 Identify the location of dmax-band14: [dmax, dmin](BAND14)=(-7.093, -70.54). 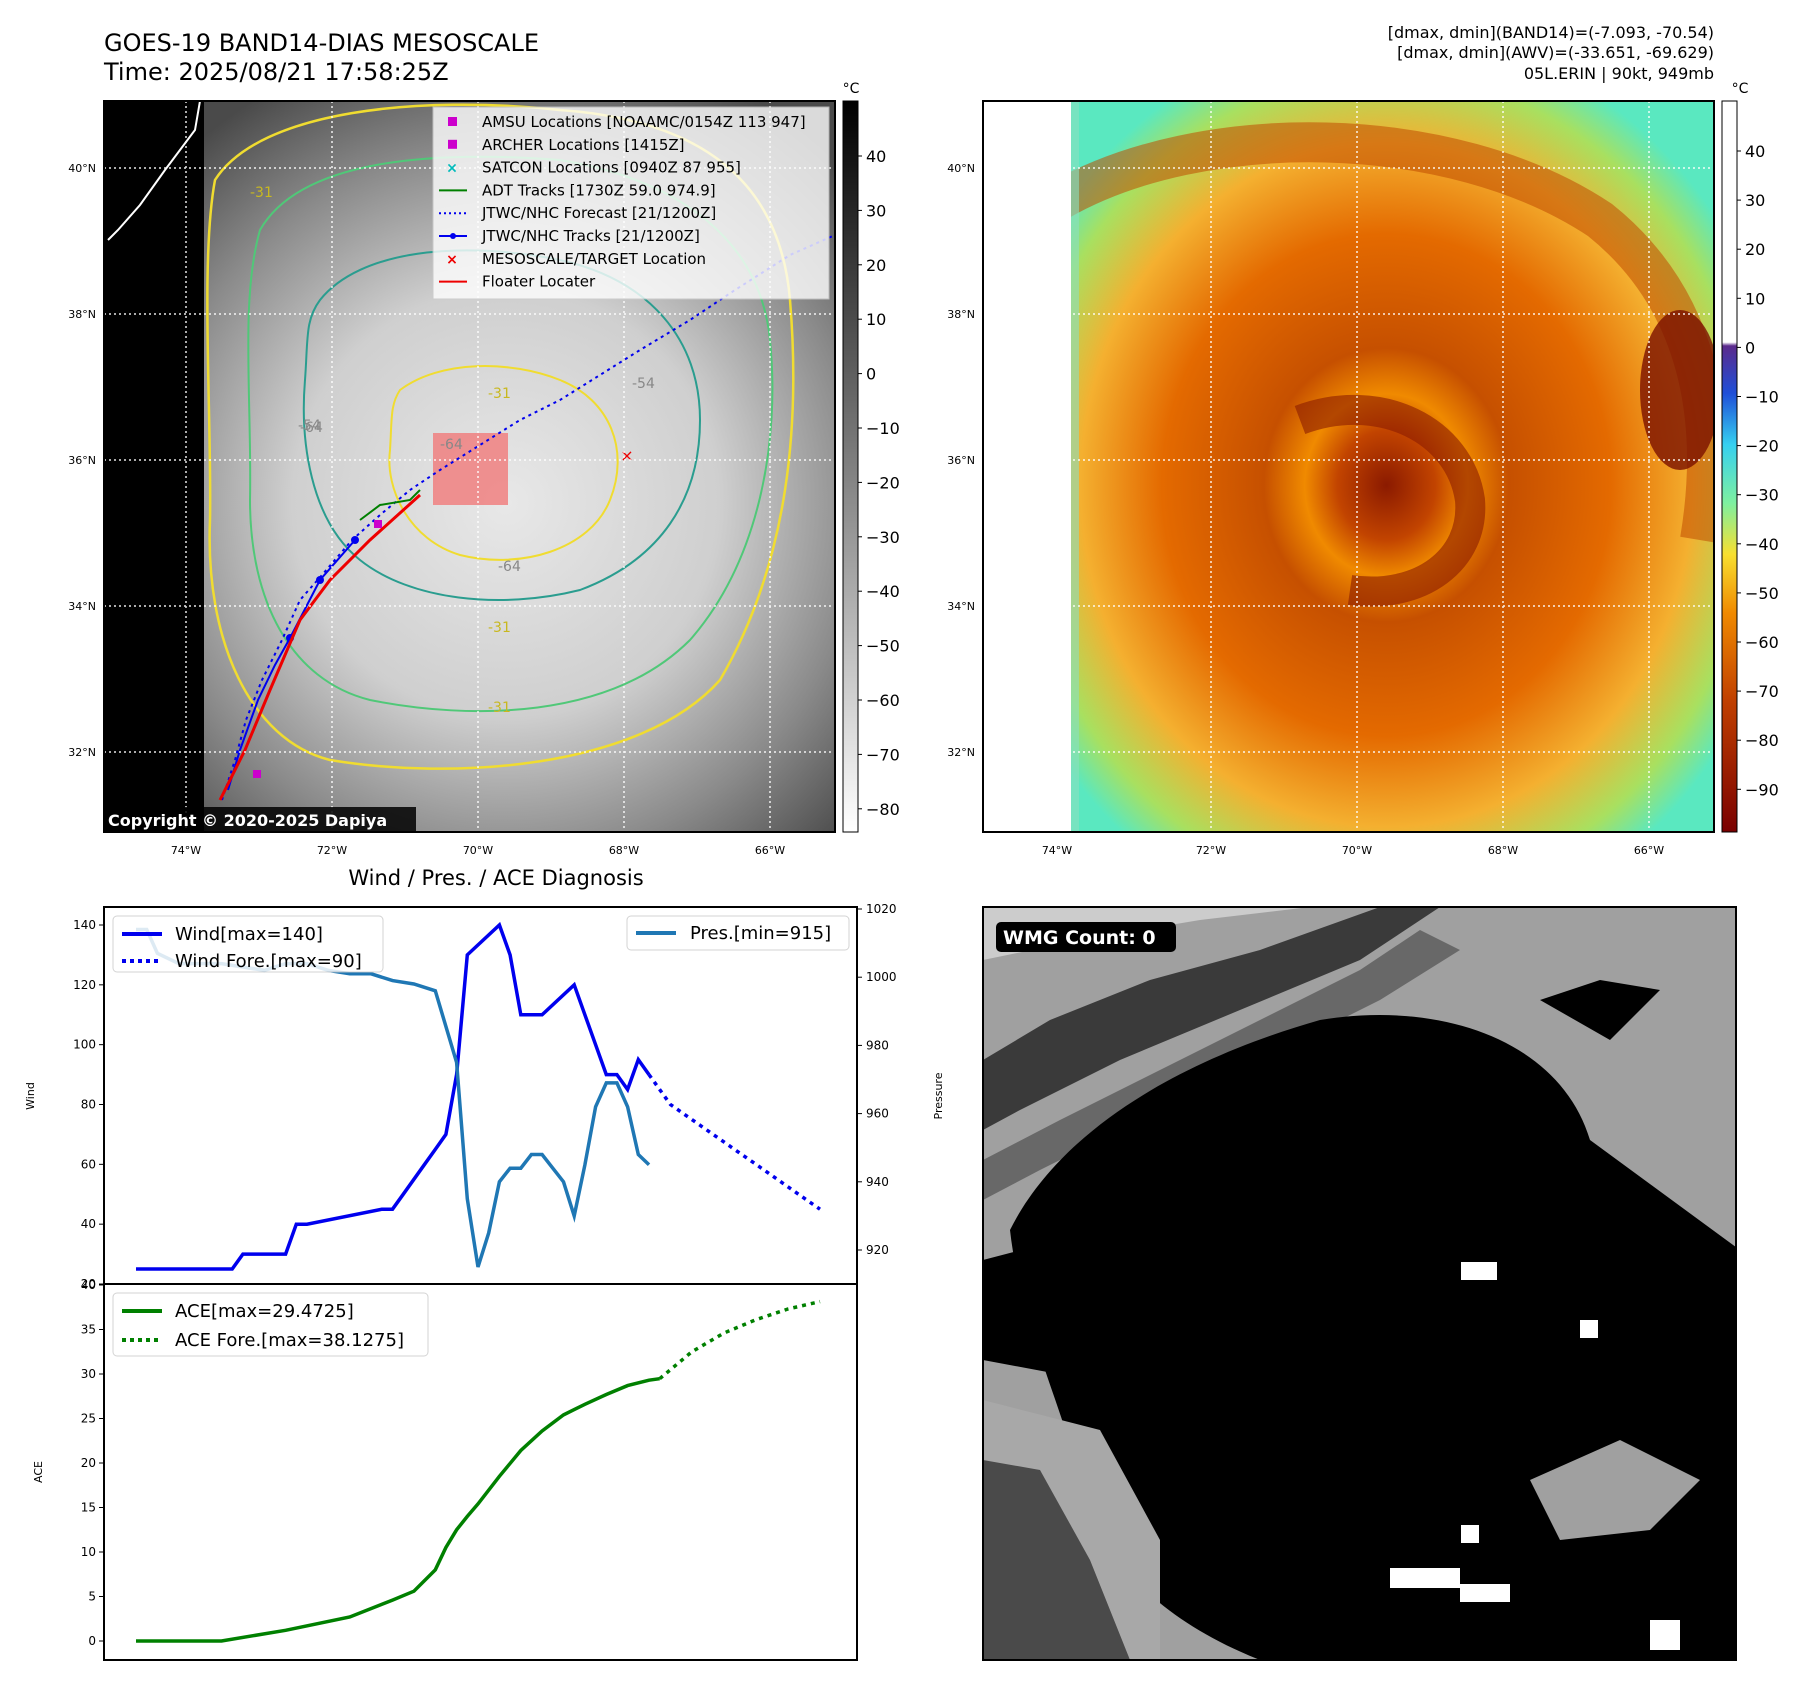
(1551, 32).